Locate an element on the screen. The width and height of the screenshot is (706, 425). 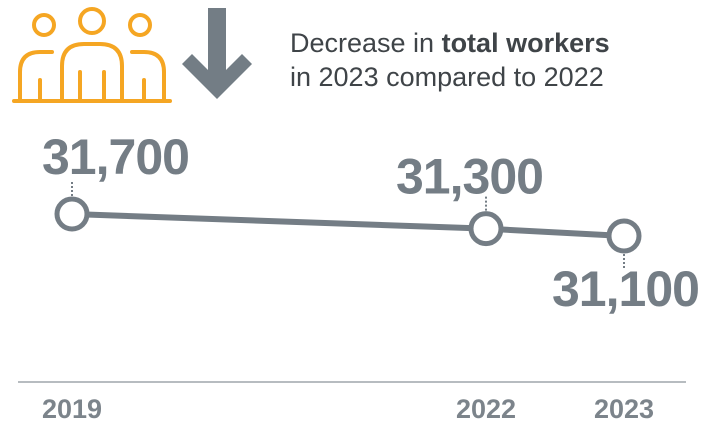
value-label-2023: 31,100 is located at coordinates (625, 289).